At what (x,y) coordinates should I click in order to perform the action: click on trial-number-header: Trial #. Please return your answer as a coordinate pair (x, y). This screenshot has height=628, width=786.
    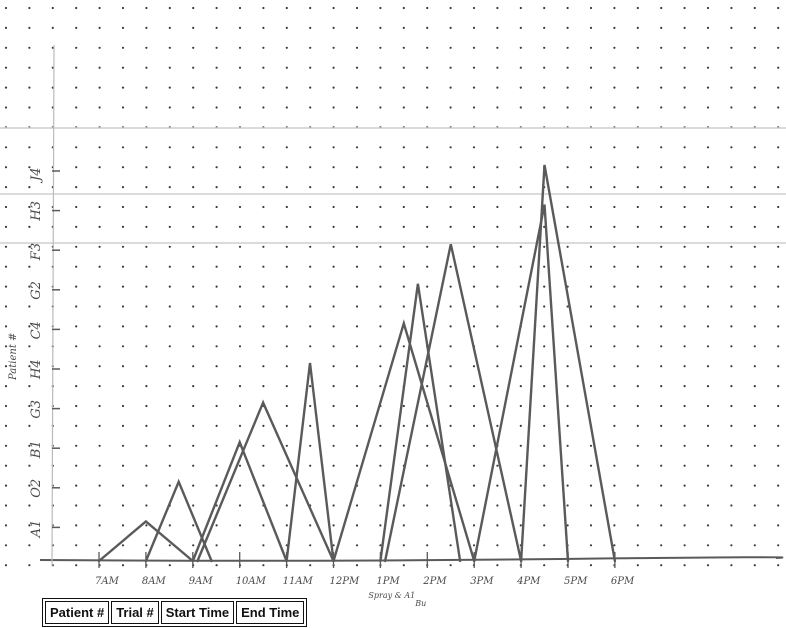
    Looking at the image, I should click on (135, 612).